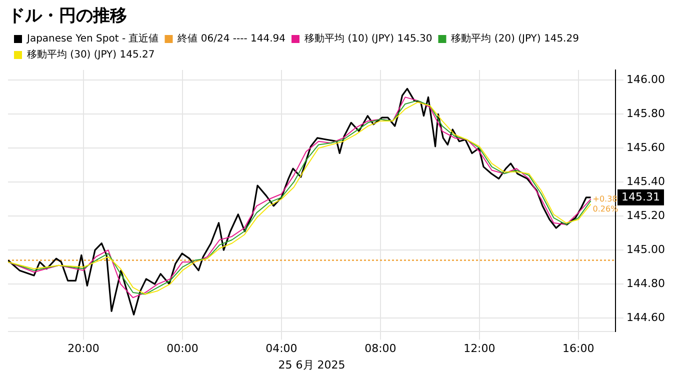 The height and width of the screenshot is (382, 680). Describe the element at coordinates (480, 349) in the screenshot. I see `x-tick-label: 12:00` at that location.